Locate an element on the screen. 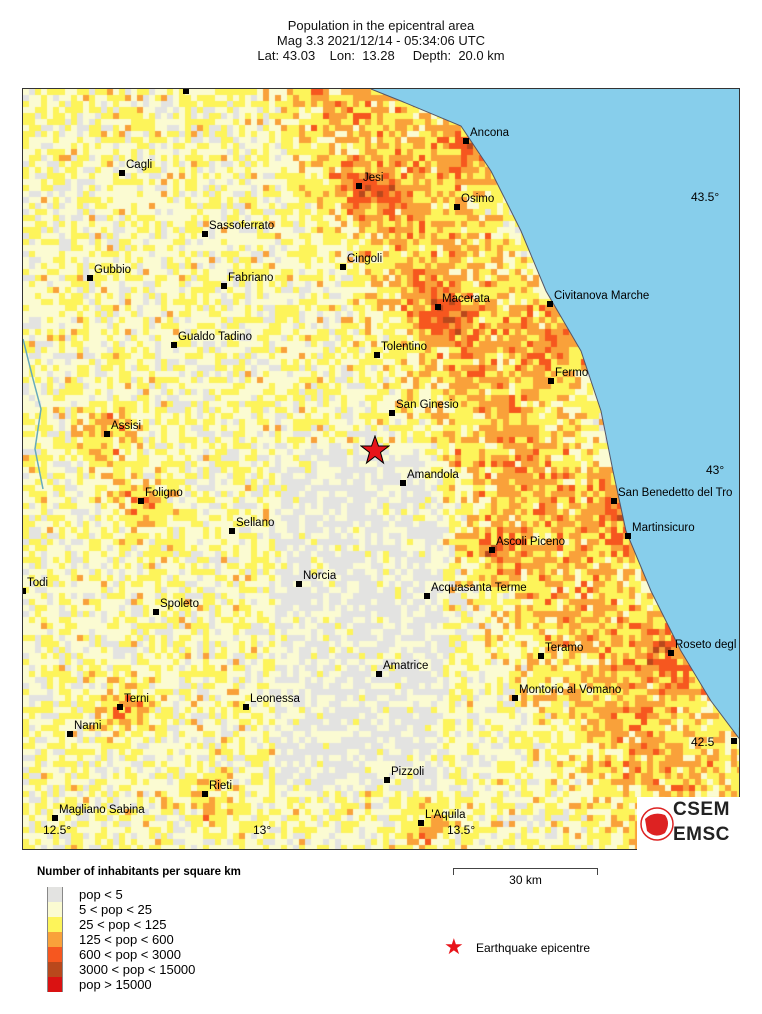  lon-label: 13° is located at coordinates (262, 830).